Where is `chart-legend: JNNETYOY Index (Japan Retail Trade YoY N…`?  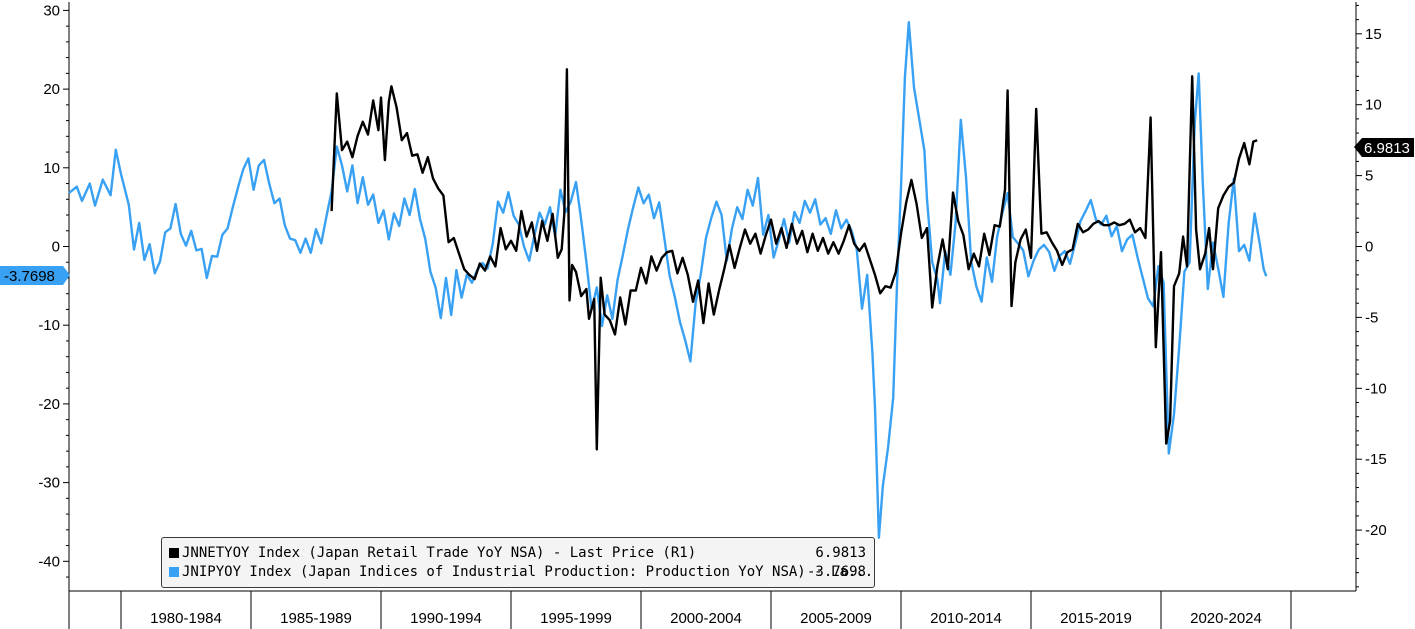 chart-legend: JNNETYOY Index (Japan Retail Trade YoY N… is located at coordinates (518, 562).